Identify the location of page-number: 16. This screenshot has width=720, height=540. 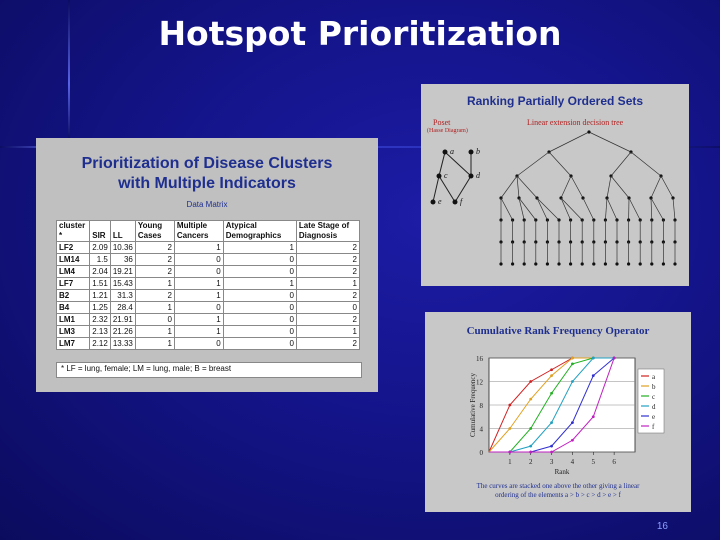
(662, 526).